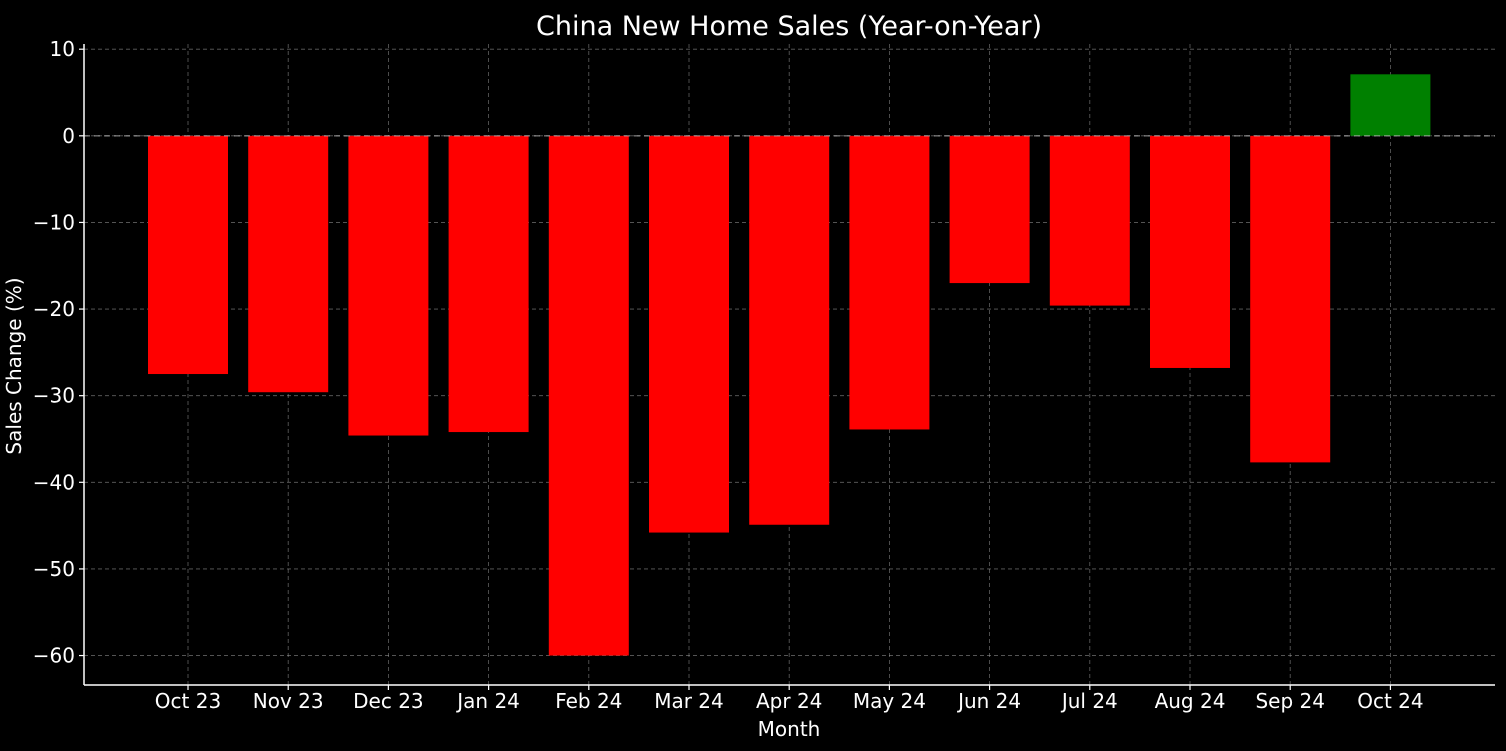  I want to click on x-tick-label: Nov 23, so click(288, 701).